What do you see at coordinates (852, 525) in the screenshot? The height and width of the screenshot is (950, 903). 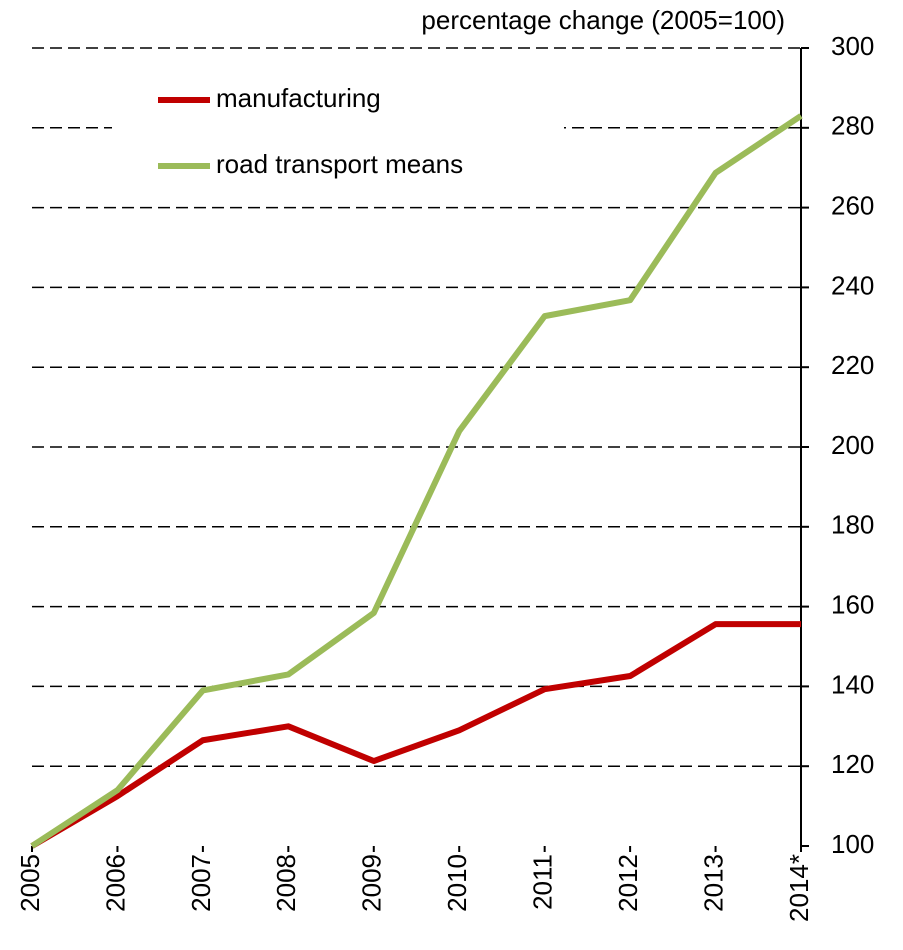 I see `y-tick-label: 180` at bounding box center [852, 525].